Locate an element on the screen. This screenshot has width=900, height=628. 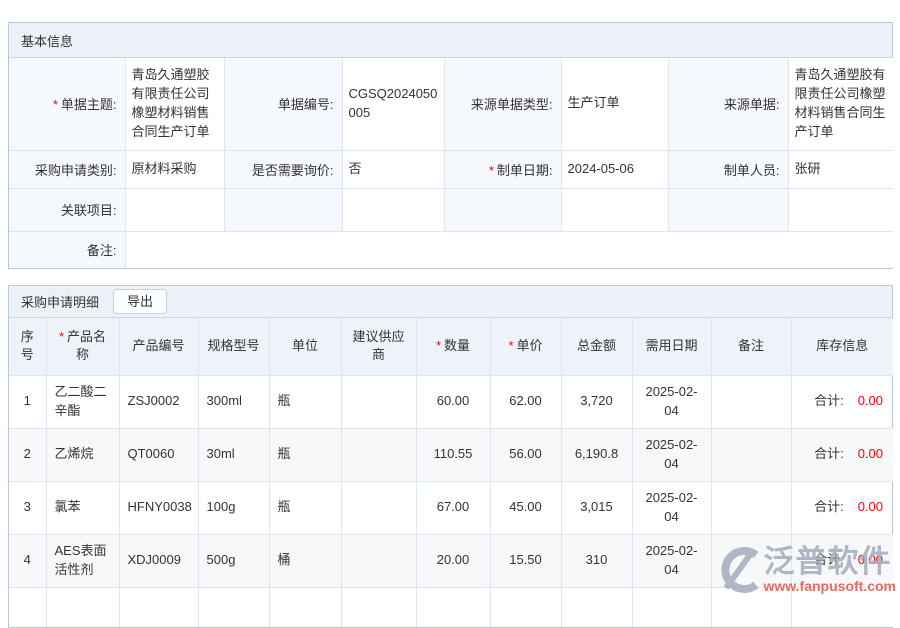
detail-title: 采购申请明细 is located at coordinates (60, 302).